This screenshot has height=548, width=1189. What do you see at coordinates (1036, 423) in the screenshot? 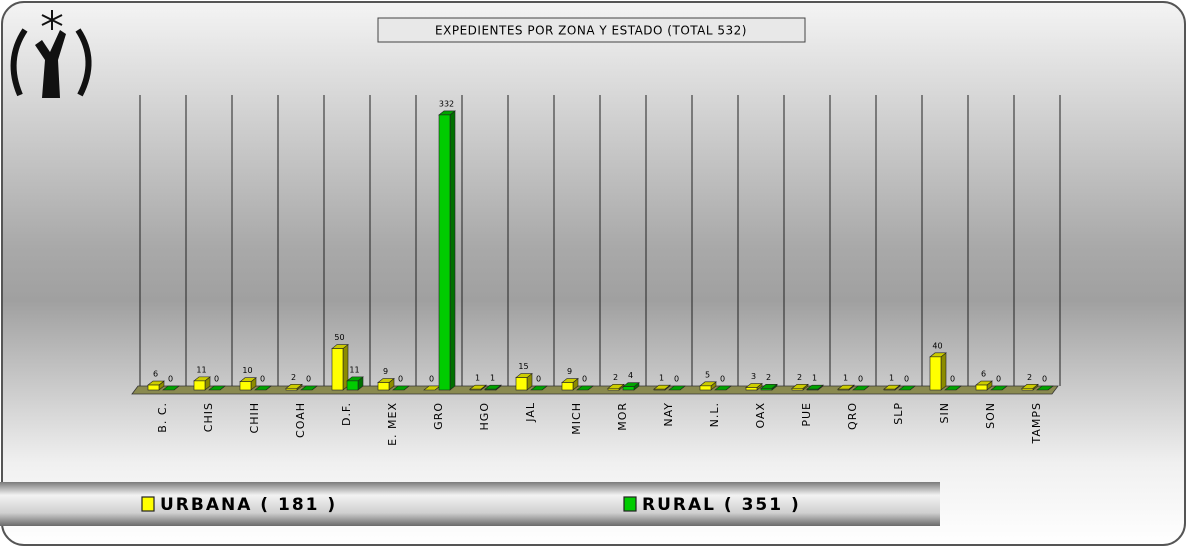
I see `x-tick-label: TAMPS` at bounding box center [1036, 423].